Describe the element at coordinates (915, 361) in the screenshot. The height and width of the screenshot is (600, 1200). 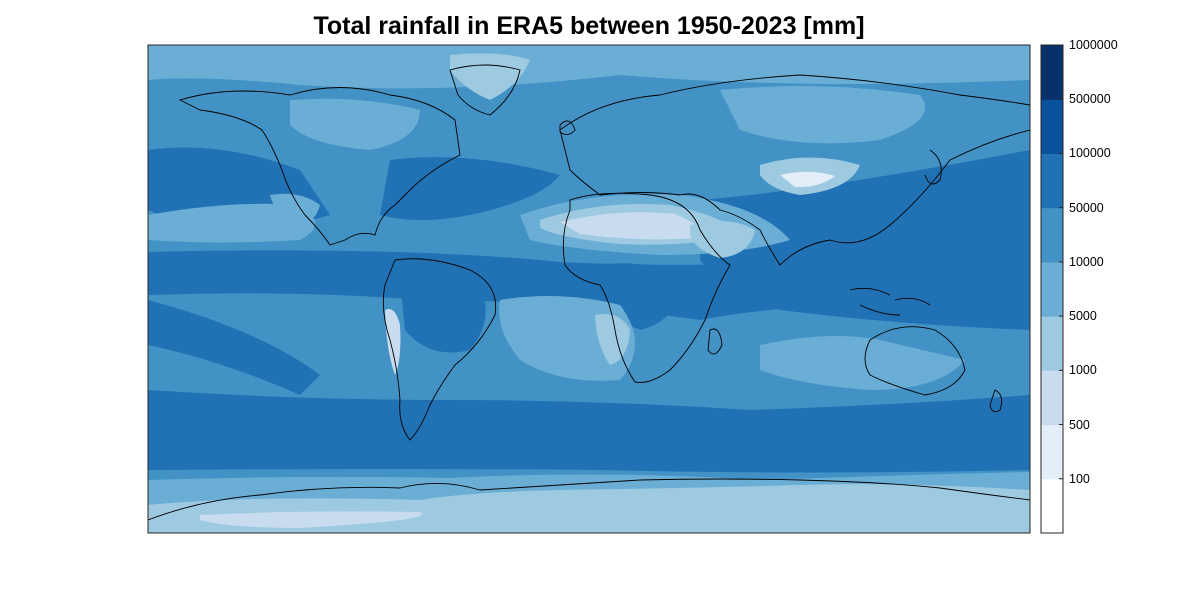
I see `australia-coast` at that location.